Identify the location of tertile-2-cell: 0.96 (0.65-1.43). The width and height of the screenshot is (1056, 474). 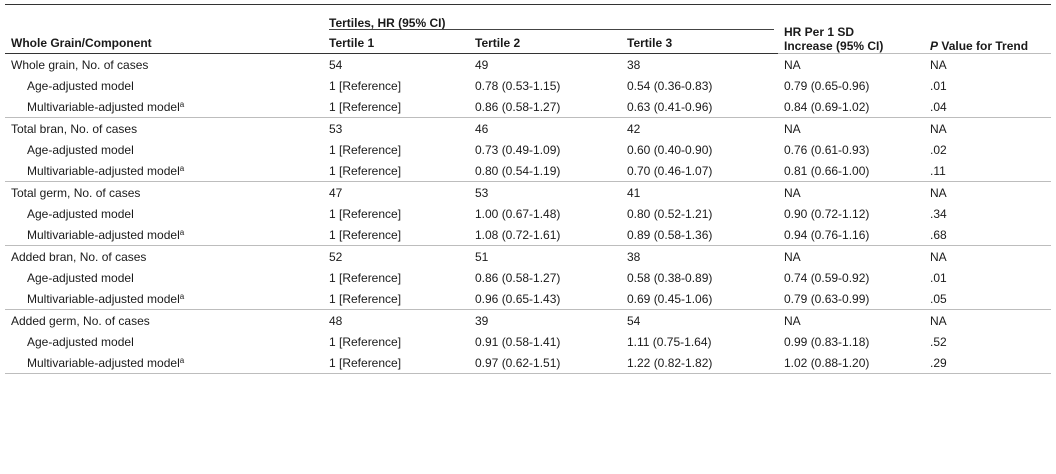
(545, 299).